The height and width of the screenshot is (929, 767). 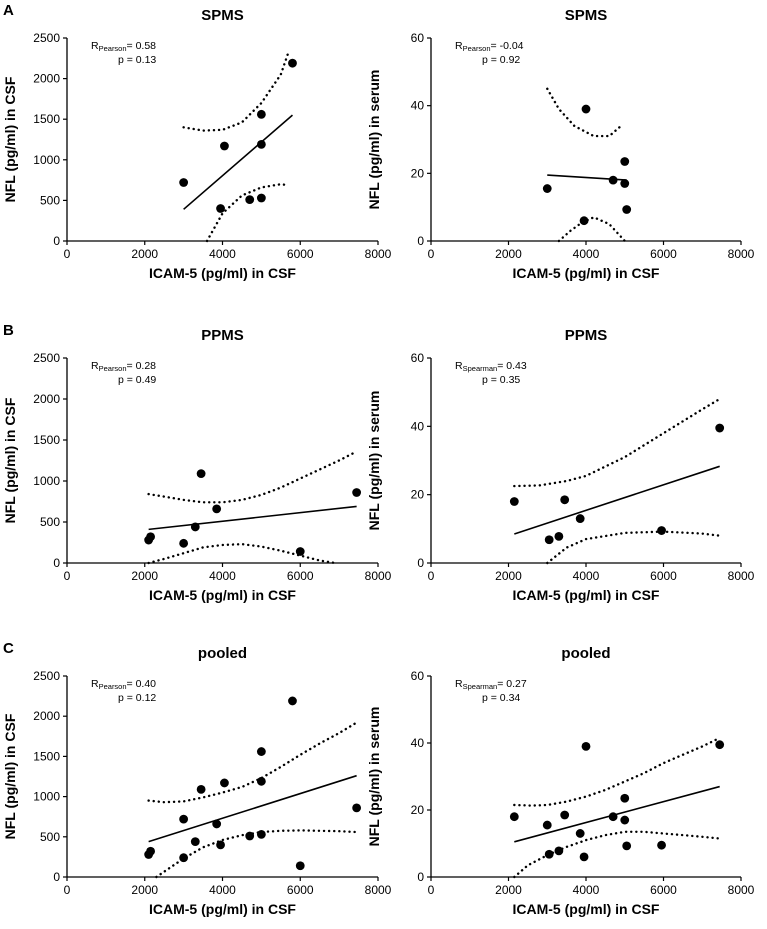 What do you see at coordinates (142, 46) in the screenshot?
I see `stat-value: = 0.58` at bounding box center [142, 46].